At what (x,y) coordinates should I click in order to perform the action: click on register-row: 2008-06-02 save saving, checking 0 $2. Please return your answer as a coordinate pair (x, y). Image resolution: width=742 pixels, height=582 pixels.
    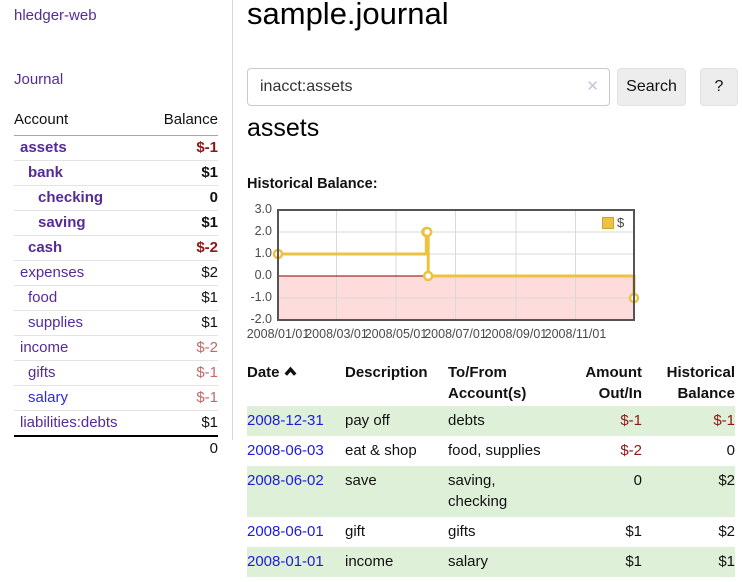
    Looking at the image, I should click on (491, 491).